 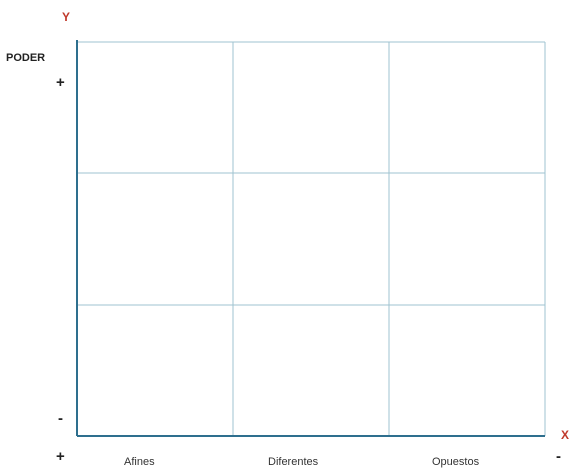 What do you see at coordinates (66, 17) in the screenshot?
I see `y-axis-letter: Y` at bounding box center [66, 17].